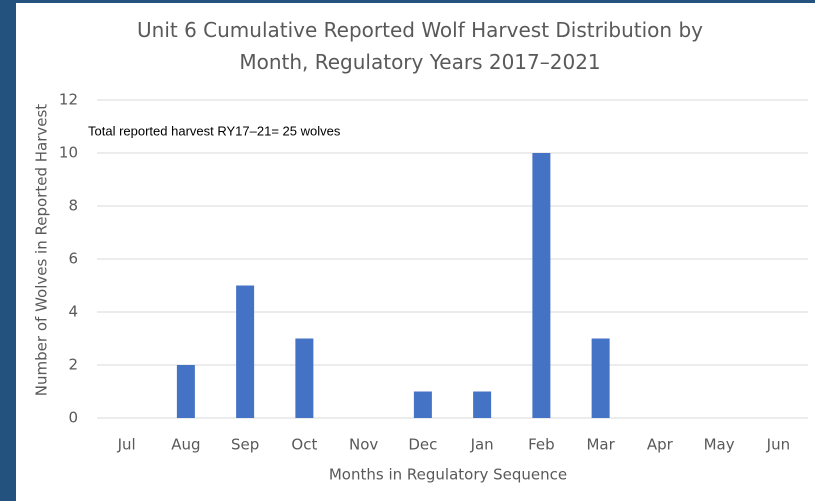 The width and height of the screenshot is (815, 501). Describe the element at coordinates (600, 445) in the screenshot. I see `x-tick-label: Mar` at that location.